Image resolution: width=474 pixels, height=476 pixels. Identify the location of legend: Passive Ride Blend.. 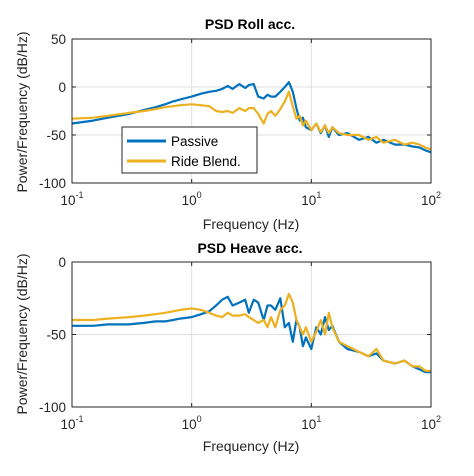
(189, 150).